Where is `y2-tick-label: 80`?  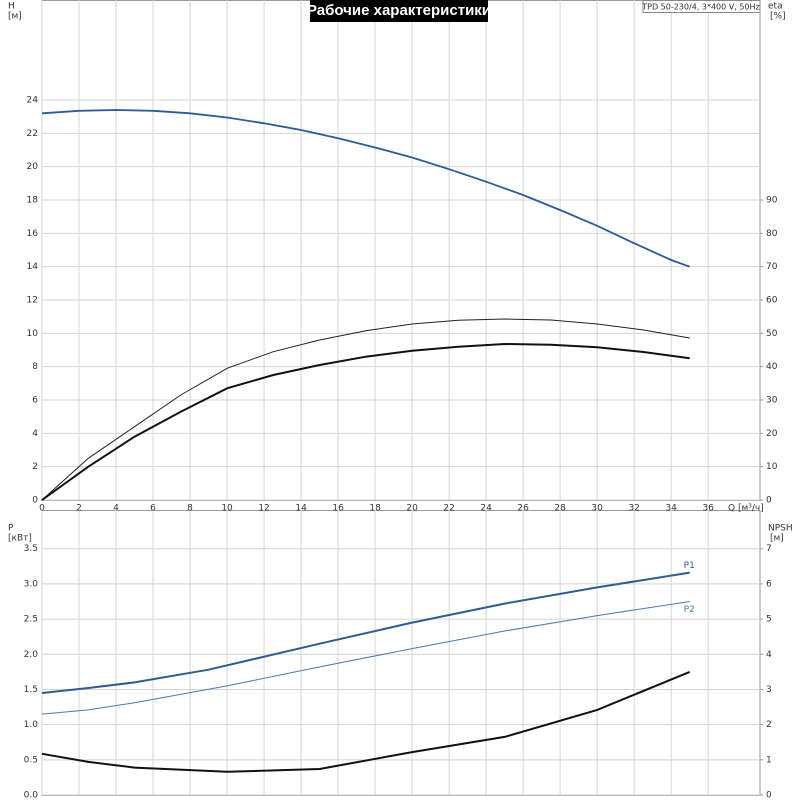
y2-tick-label: 80 is located at coordinates (772, 234).